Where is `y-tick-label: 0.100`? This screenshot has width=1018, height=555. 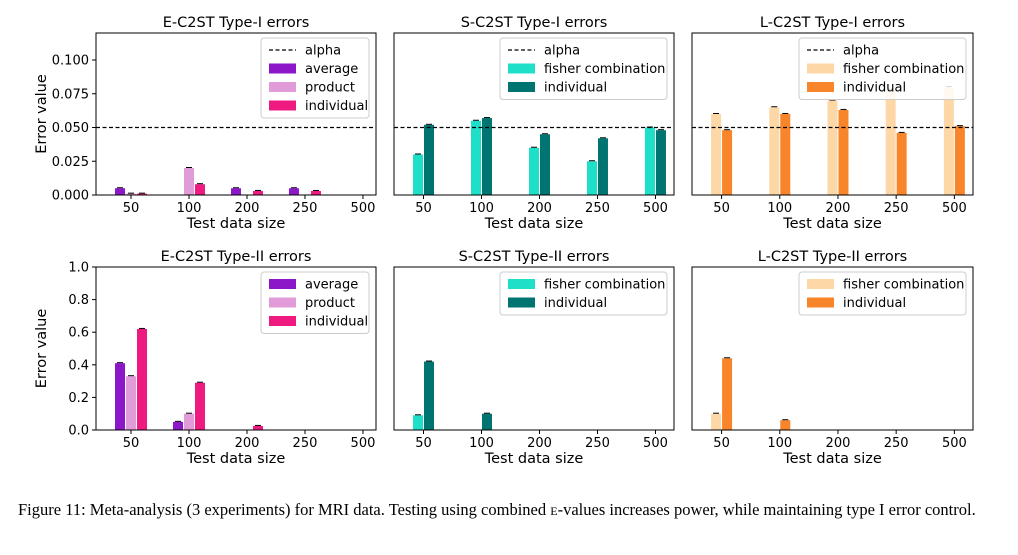
y-tick-label: 0.100 is located at coordinates (70, 61).